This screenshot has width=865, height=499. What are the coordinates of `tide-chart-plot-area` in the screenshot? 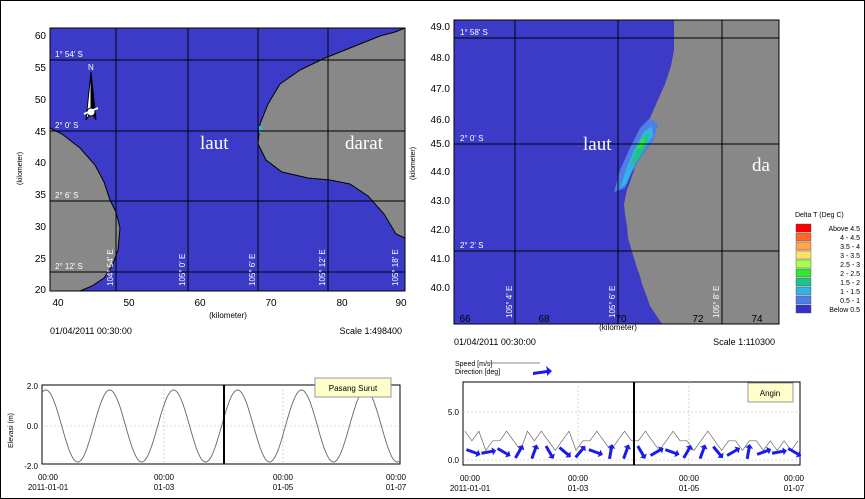 It's located at (221, 424).